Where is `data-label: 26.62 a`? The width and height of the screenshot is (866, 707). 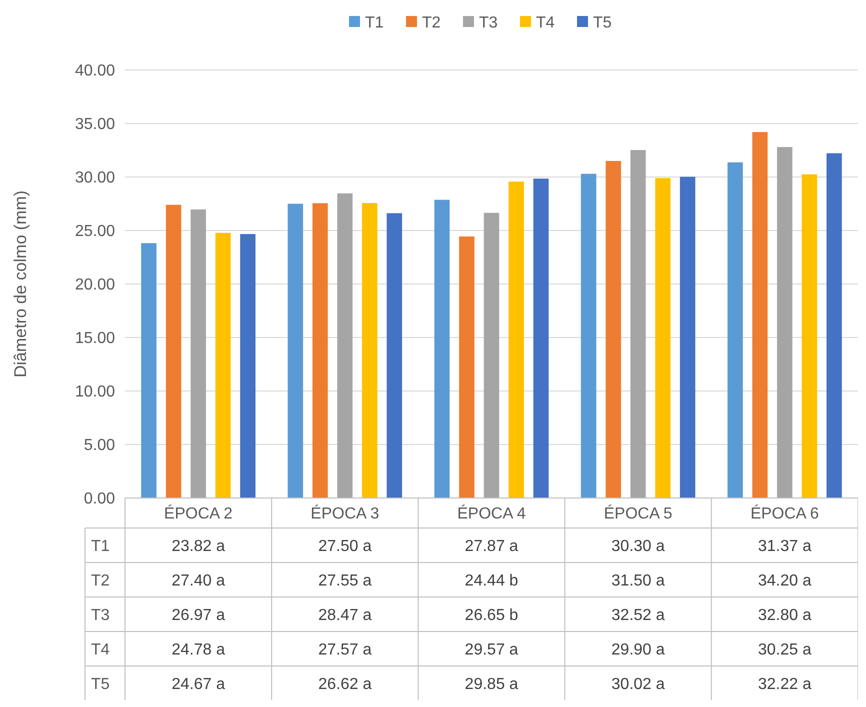 data-label: 26.62 a is located at coordinates (345, 684).